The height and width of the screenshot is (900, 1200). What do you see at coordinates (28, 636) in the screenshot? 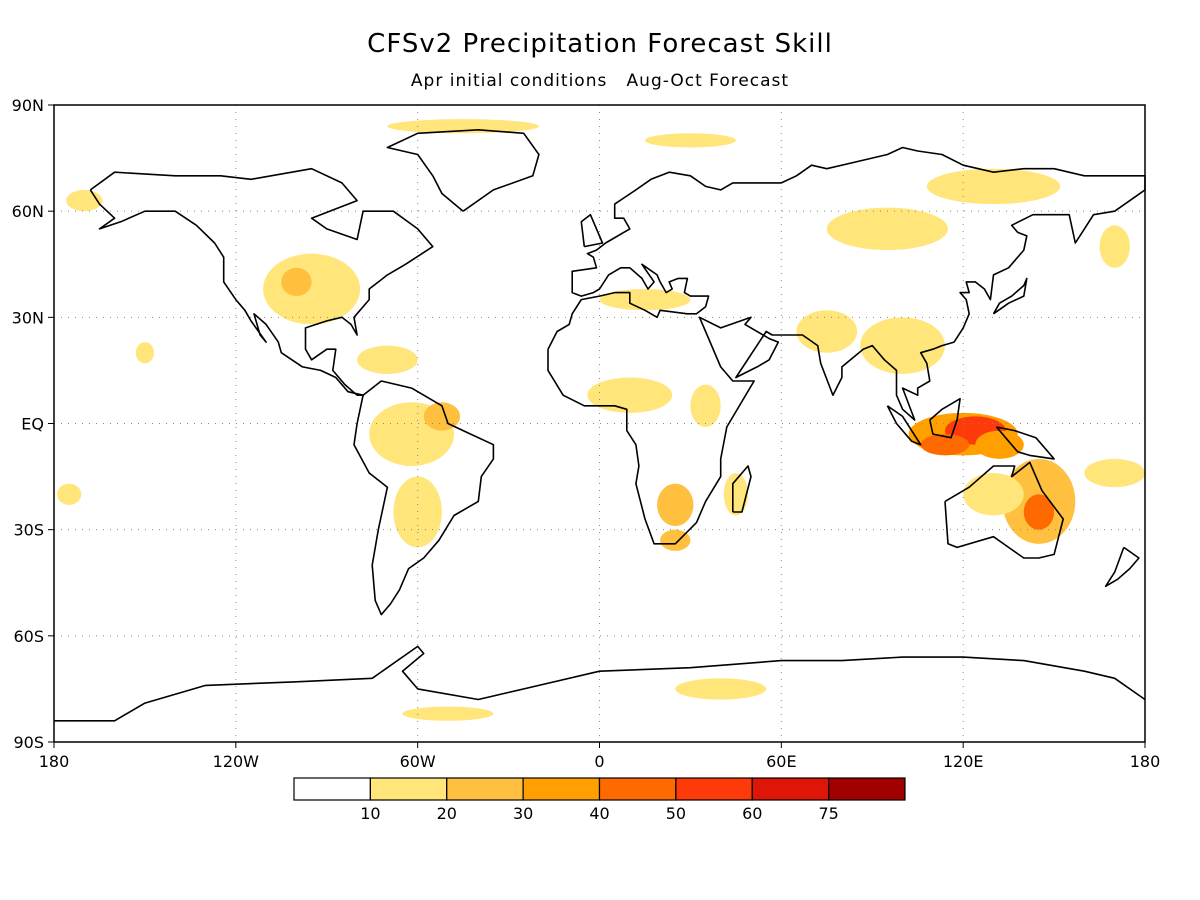
I see `lat-tick-label: 60S` at bounding box center [28, 636].